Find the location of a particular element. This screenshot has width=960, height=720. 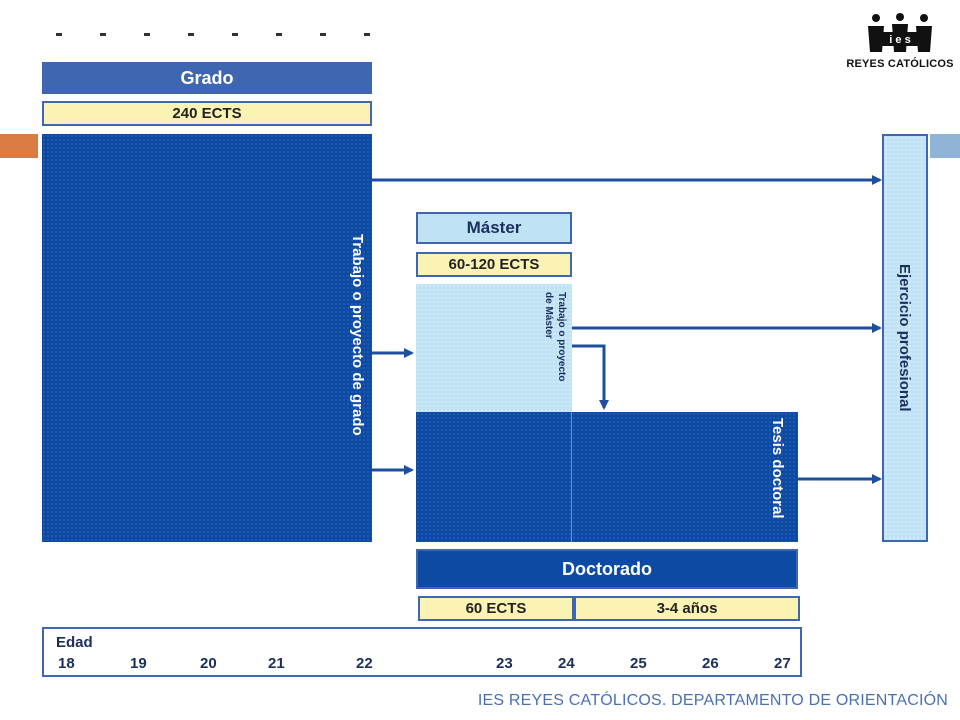

professional-label: Ejercicio profesional is located at coordinates (904, 338).